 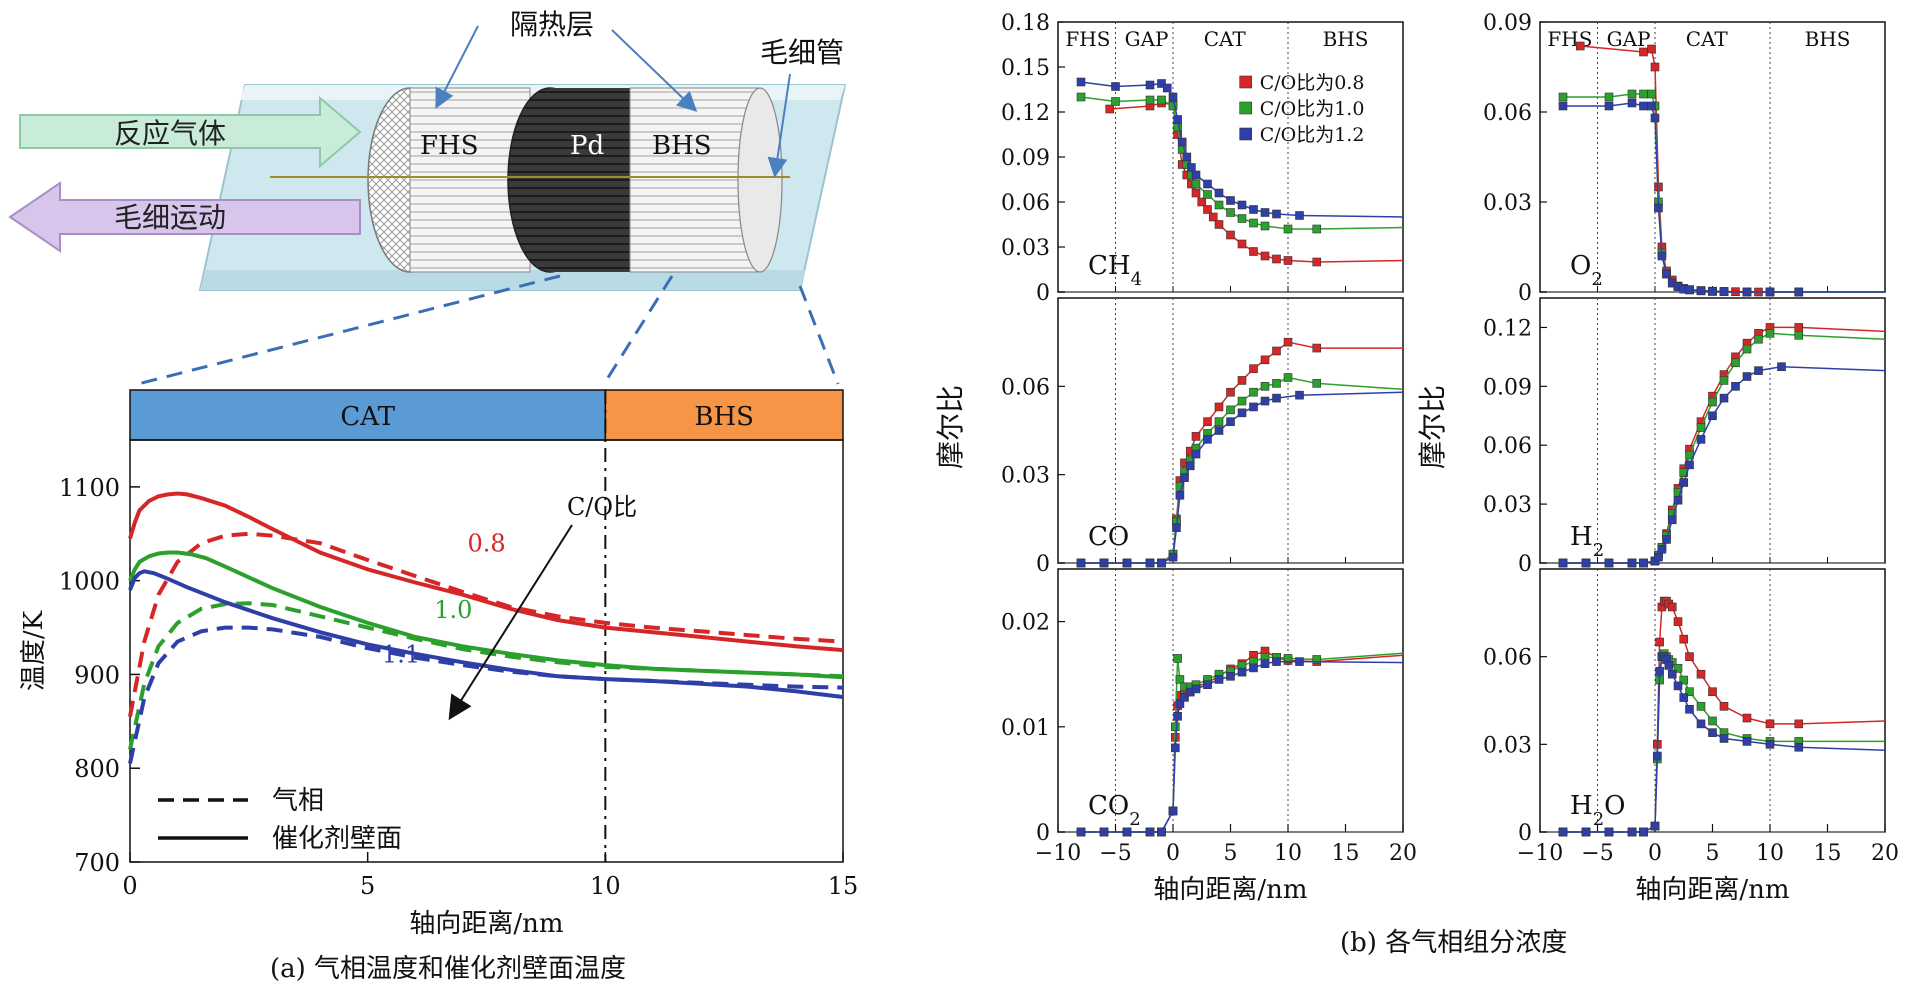 I want to click on species-label: H2, so click(x=1587, y=541).